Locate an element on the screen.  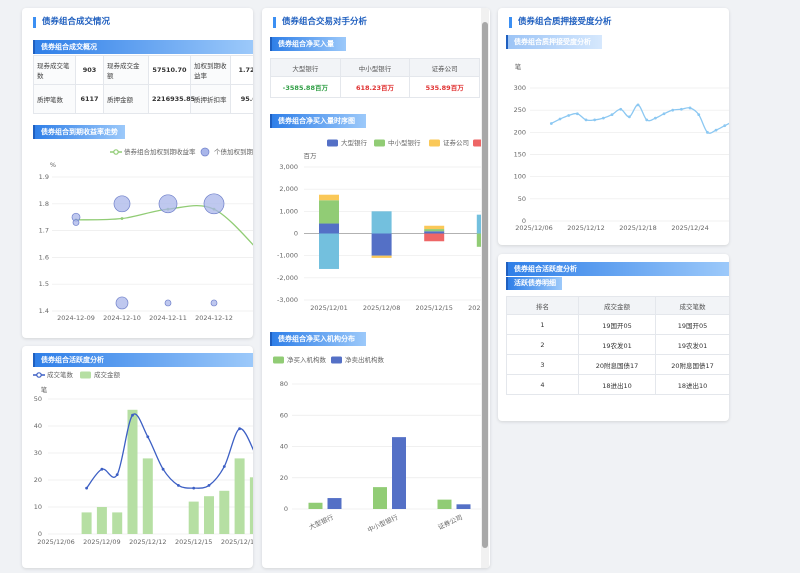
y-tick-label: 80 is located at coordinates (284, 384).